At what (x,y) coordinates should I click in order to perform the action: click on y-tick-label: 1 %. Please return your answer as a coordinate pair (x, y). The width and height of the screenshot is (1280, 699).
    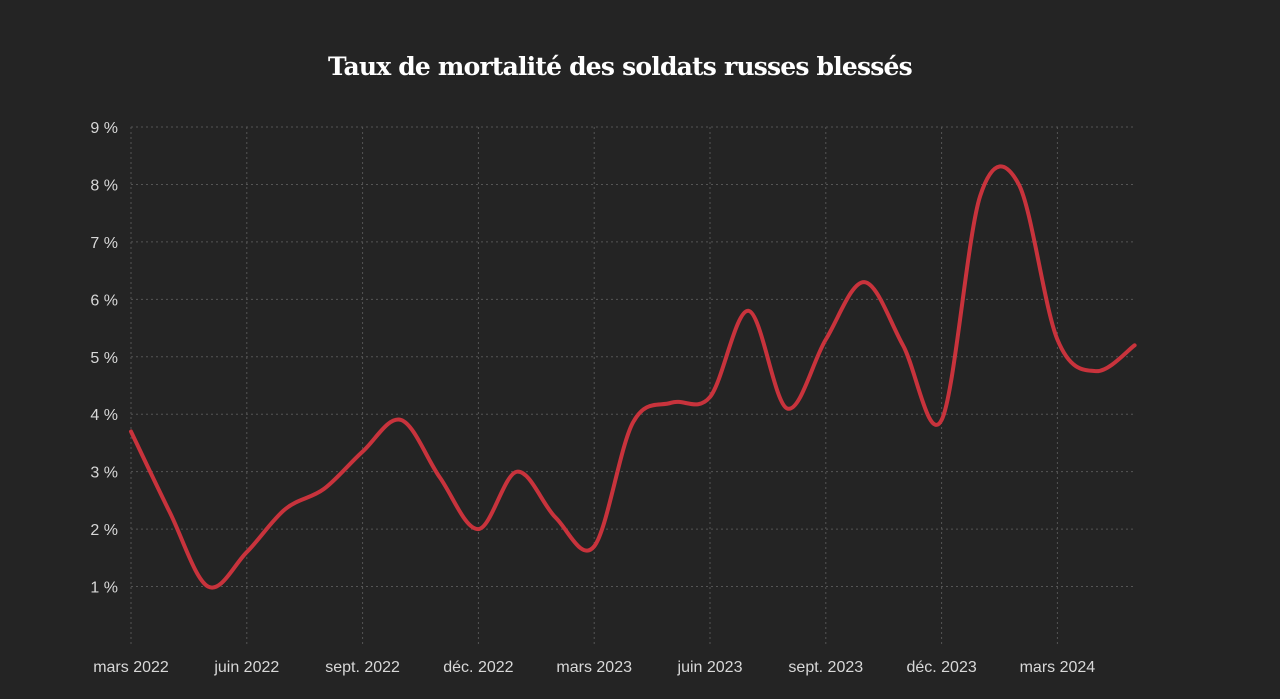
    Looking at the image, I should click on (104, 588).